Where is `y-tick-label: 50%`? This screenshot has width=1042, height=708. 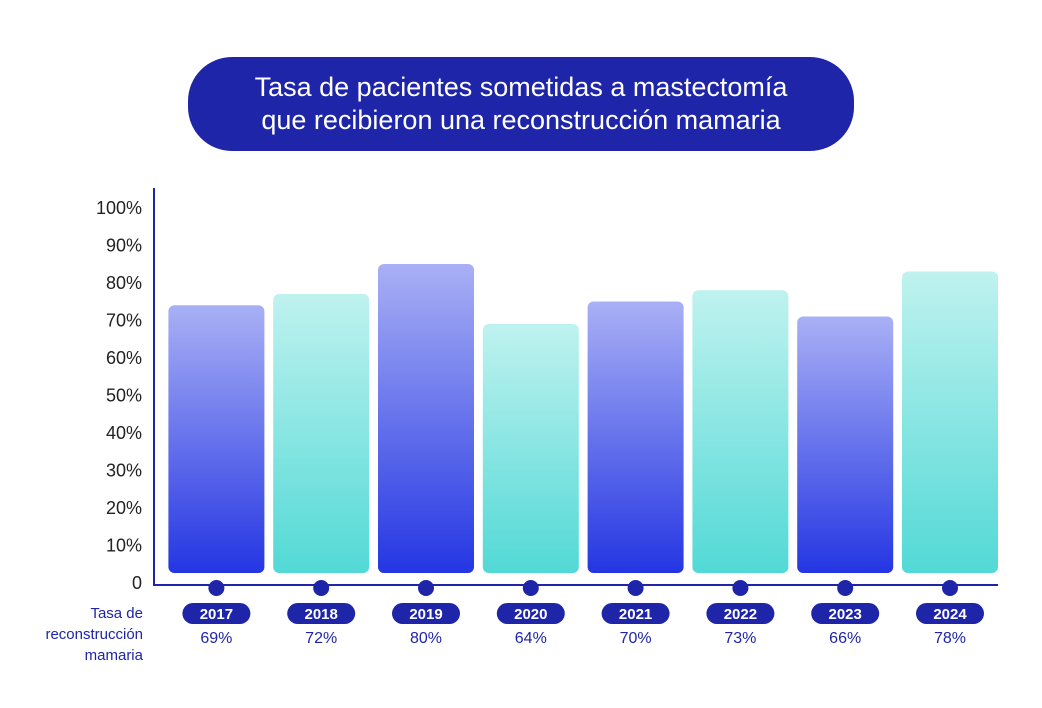 y-tick-label: 50% is located at coordinates (124, 396).